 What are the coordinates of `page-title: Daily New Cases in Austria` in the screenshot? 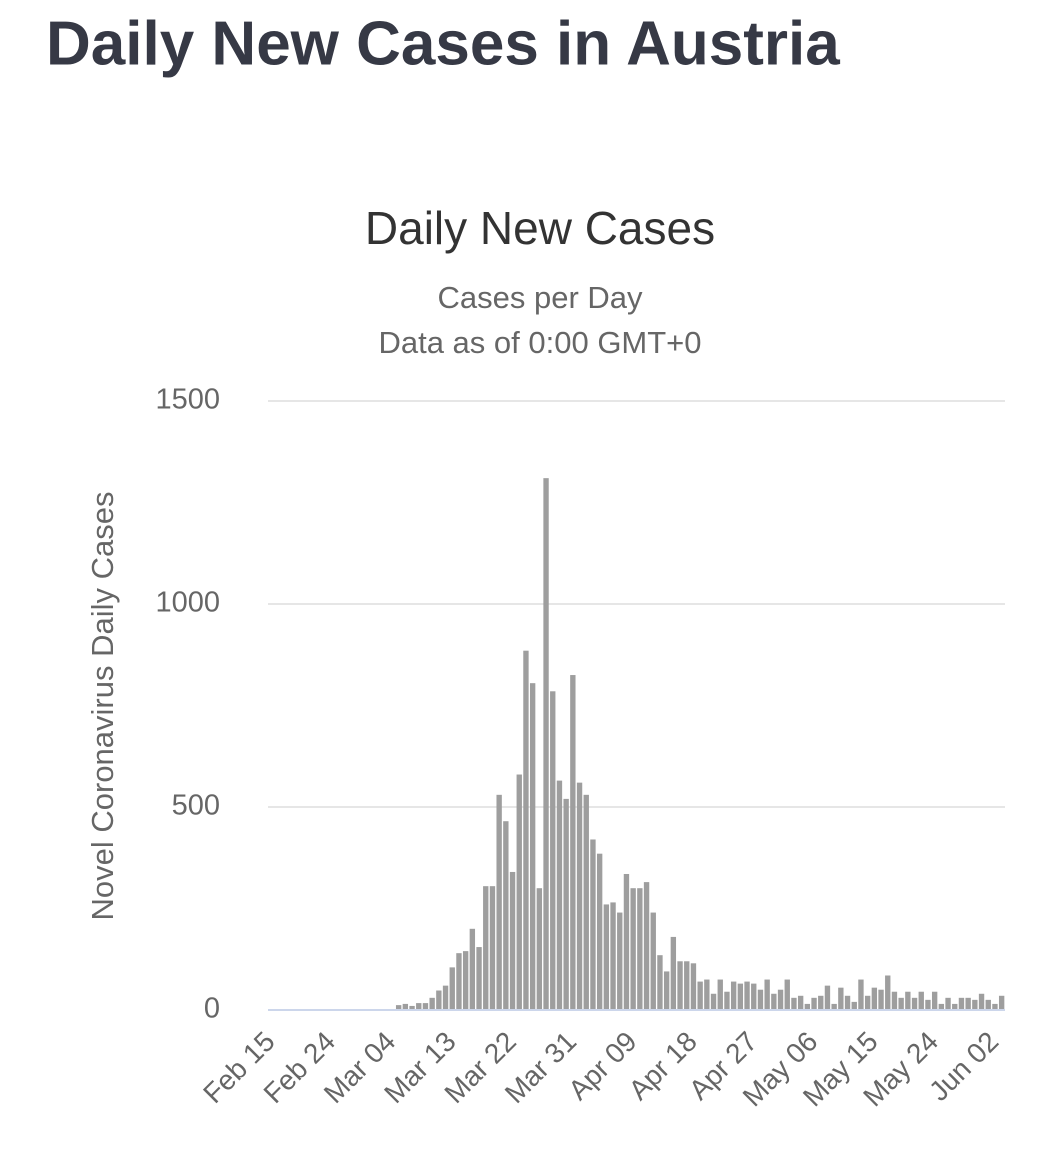 It's located at (443, 43).